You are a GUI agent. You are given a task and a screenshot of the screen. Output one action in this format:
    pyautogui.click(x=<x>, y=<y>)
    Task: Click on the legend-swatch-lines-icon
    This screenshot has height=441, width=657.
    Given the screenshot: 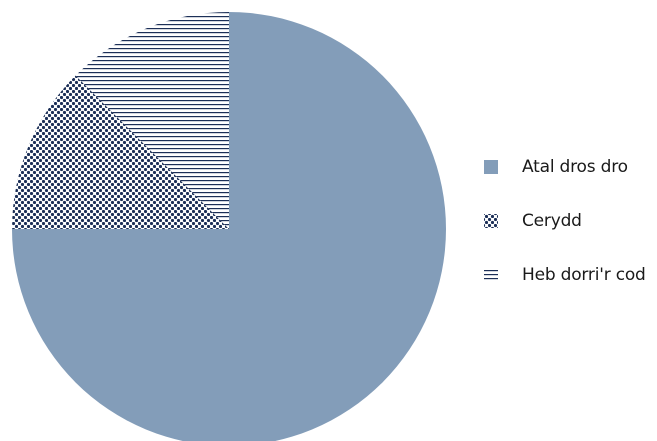 What is the action you would take?
    pyautogui.click(x=491, y=275)
    